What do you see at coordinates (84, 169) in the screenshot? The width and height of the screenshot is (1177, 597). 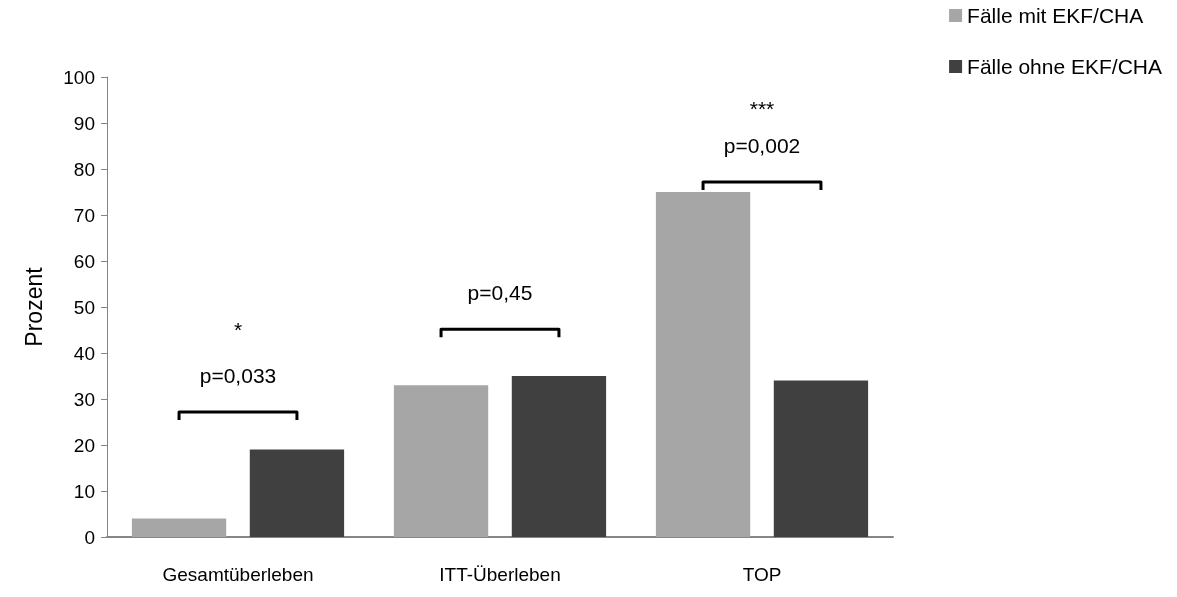 I see `y-tick-label: 80` at bounding box center [84, 169].